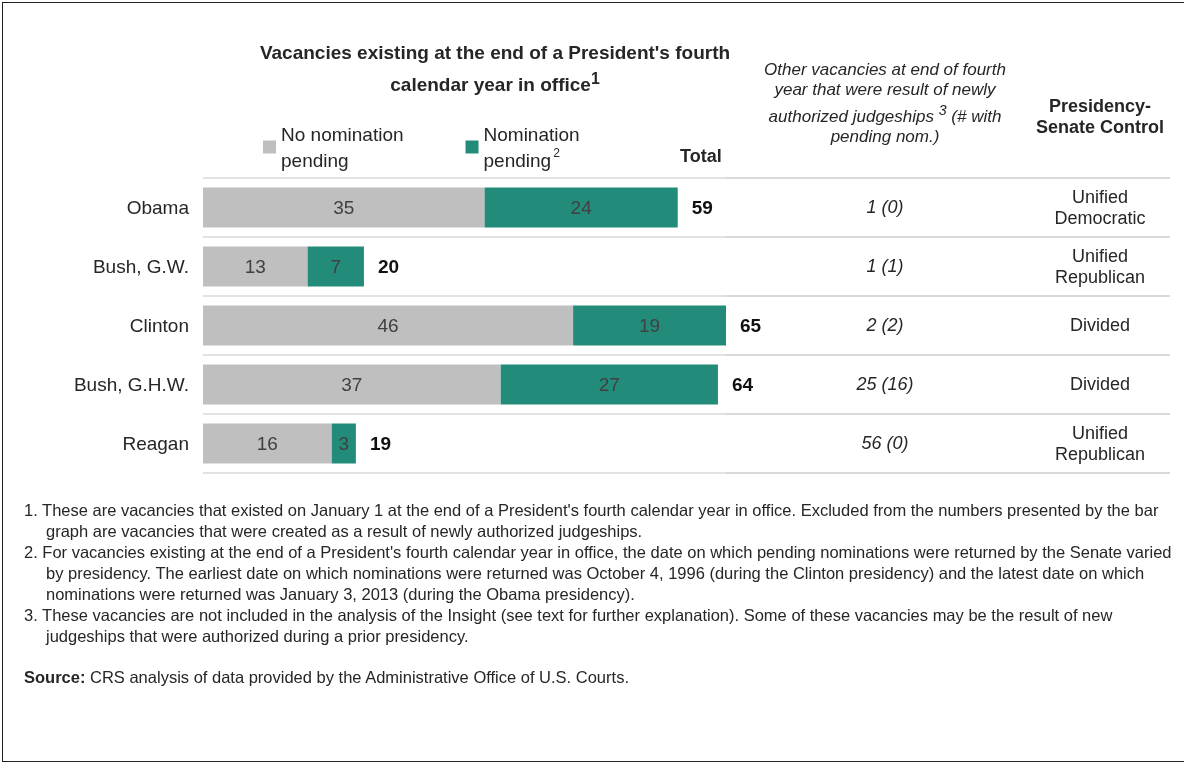 This screenshot has width=1184, height=768. Describe the element at coordinates (342, 147) in the screenshot. I see `legend-label: No nomination pending` at that location.